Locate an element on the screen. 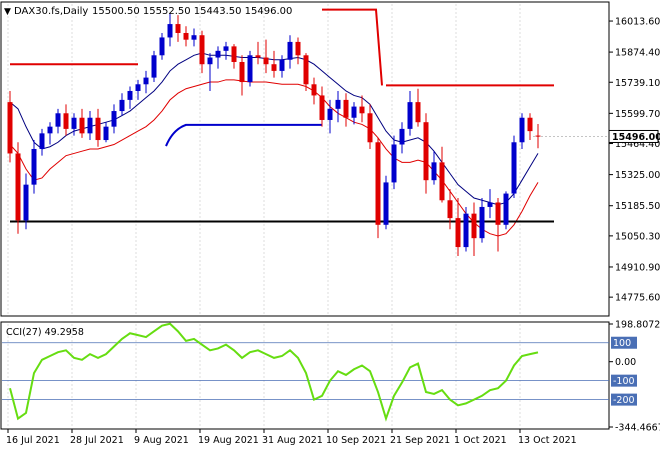 The width and height of the screenshot is (660, 454). x-tick-label: 19 Aug 2021 is located at coordinates (228, 440).